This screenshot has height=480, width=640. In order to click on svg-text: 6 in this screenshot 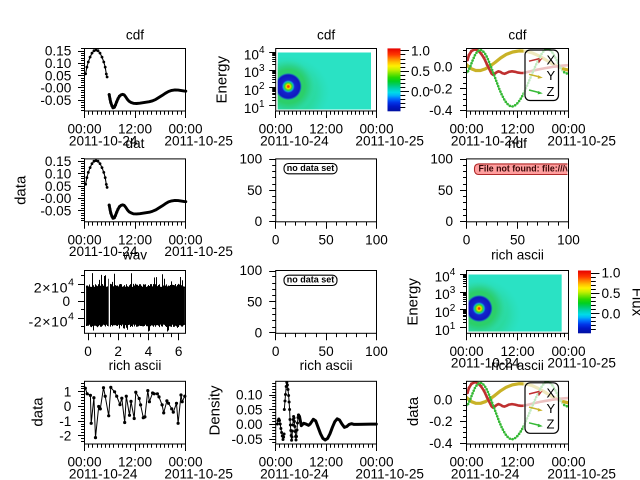, I will do `click(179, 351)`.